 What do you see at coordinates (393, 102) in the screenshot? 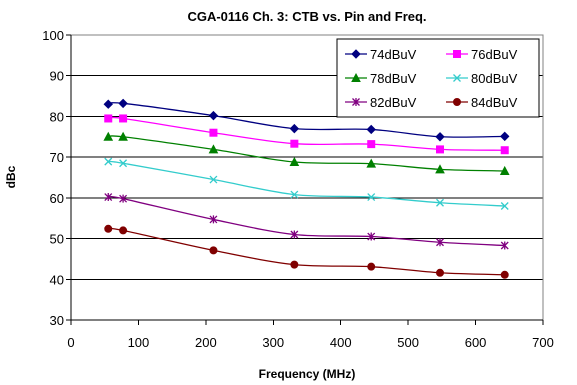
I see `legend-label: 82dBuV` at bounding box center [393, 102].